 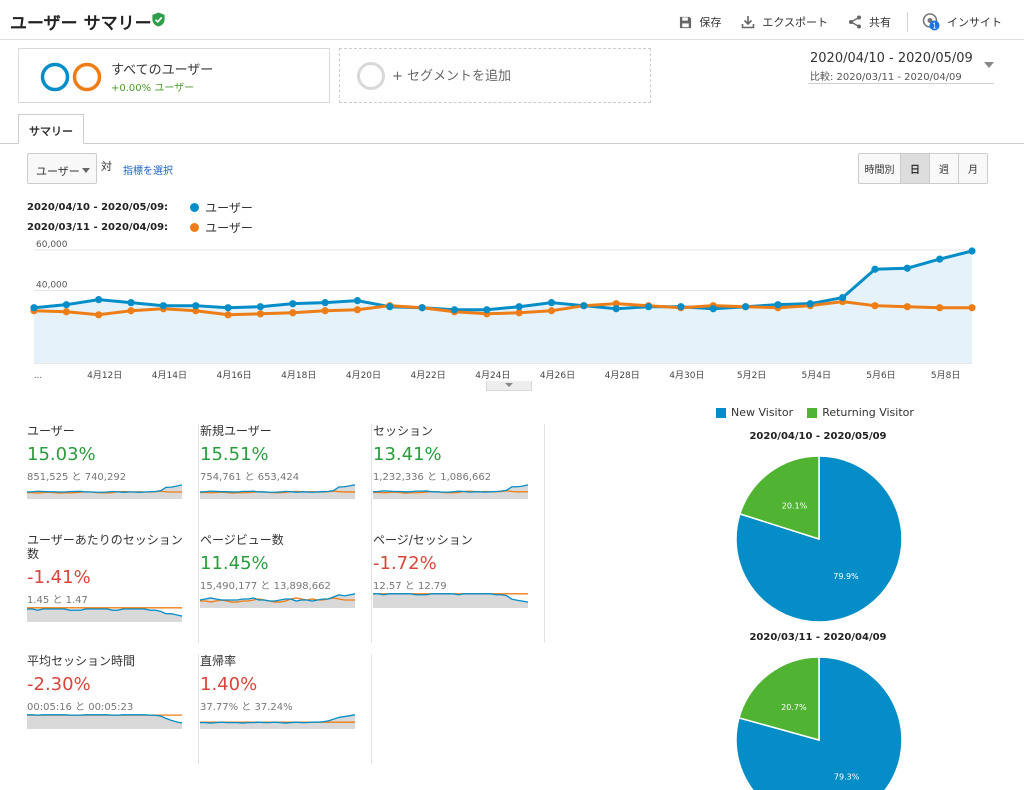 What do you see at coordinates (158, 19) in the screenshot?
I see `verified-shield-icon` at bounding box center [158, 19].